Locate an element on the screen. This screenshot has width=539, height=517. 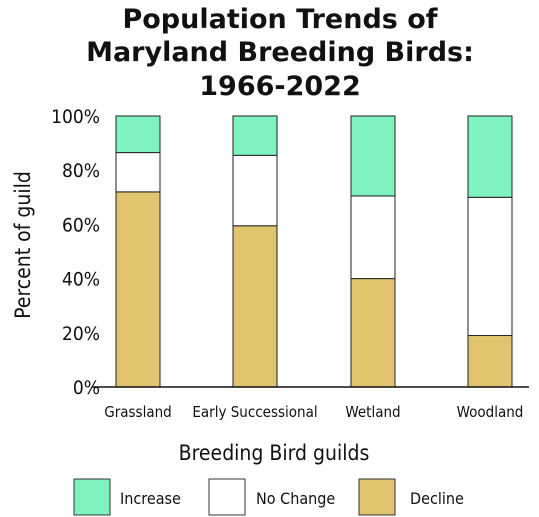
legend: Increase No Change Decline is located at coordinates (268, 497).